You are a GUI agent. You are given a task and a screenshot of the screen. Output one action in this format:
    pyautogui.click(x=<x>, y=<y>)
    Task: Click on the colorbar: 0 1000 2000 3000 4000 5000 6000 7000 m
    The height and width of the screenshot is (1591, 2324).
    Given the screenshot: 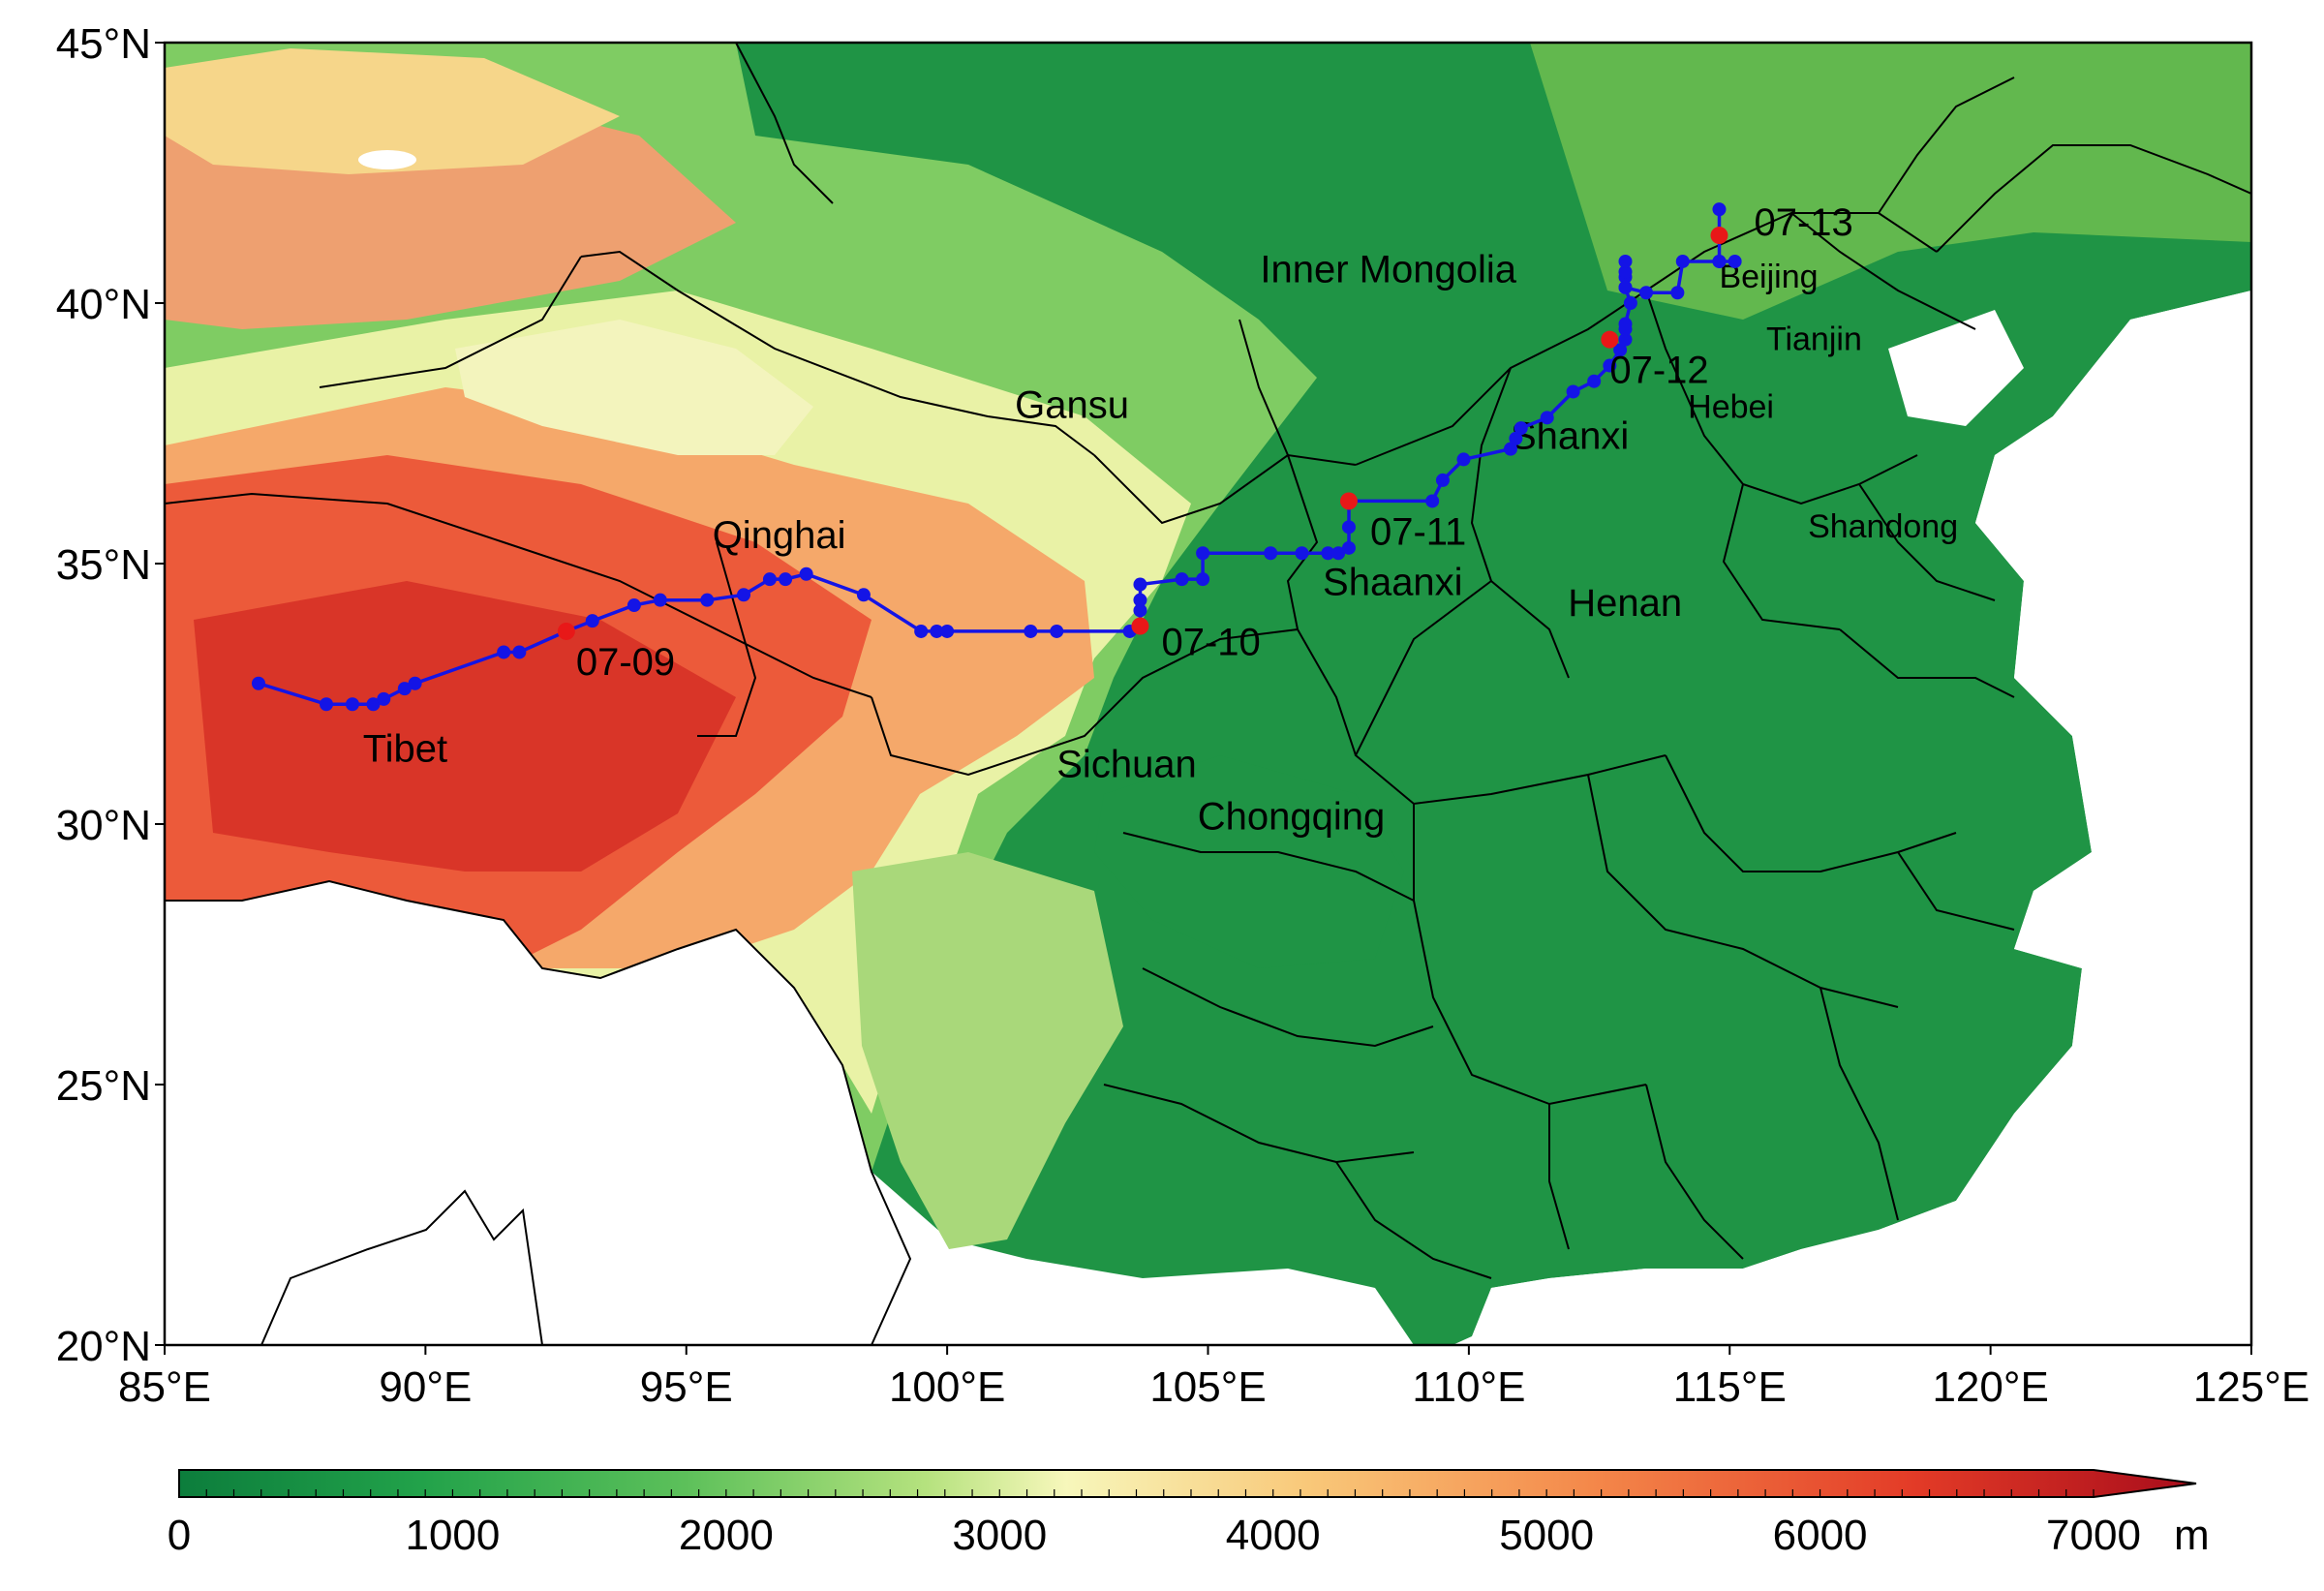 What is the action you would take?
    pyautogui.click(x=1189, y=1514)
    